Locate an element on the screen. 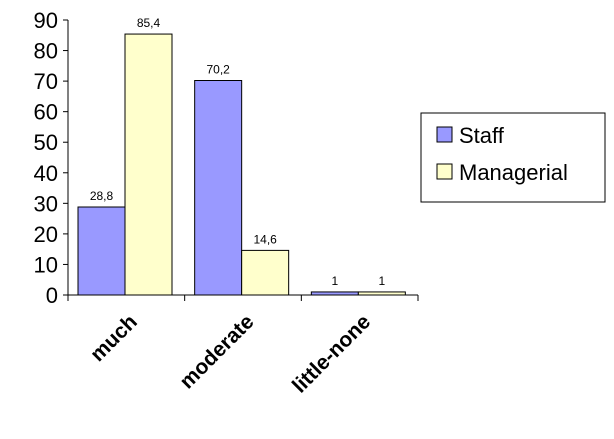 The height and width of the screenshot is (439, 614). data-label: 70,2 is located at coordinates (218, 70).